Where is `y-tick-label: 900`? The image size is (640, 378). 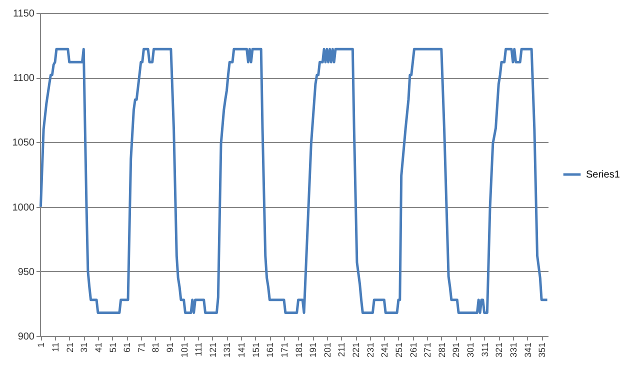 y-tick-label: 900 is located at coordinates (26, 337).